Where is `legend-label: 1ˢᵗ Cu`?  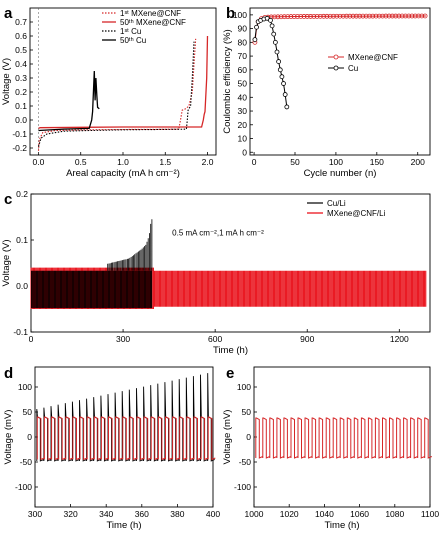
legend-label: 1ˢᵗ Cu is located at coordinates (130, 31).